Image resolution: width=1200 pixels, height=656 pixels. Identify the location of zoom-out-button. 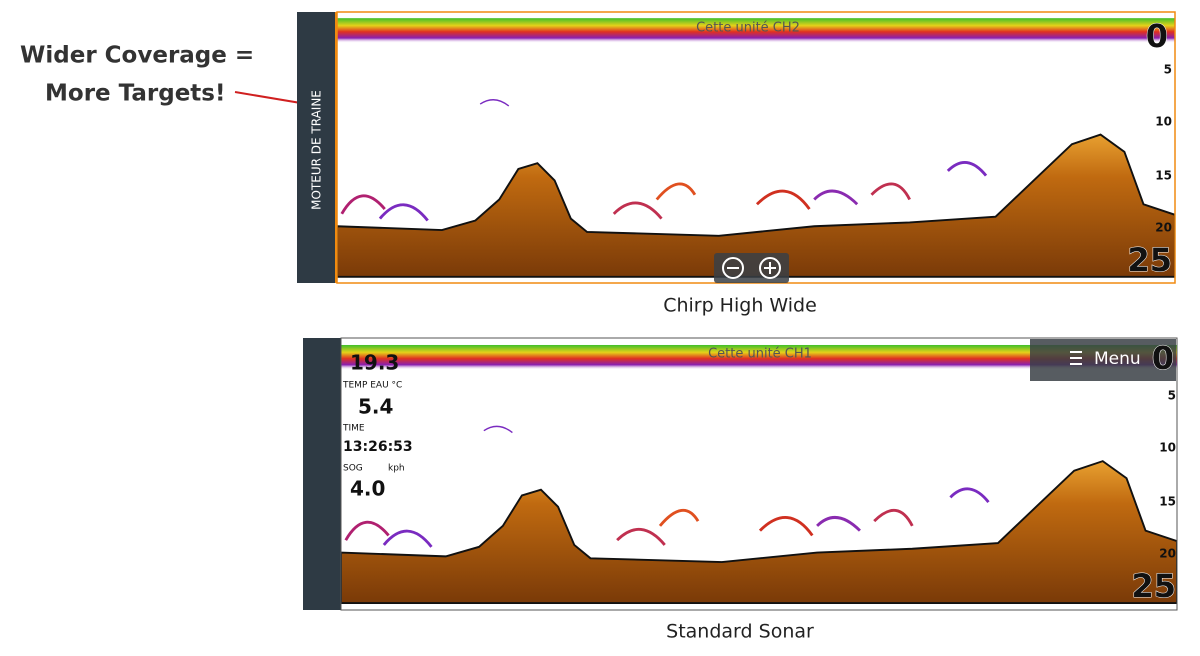
(733, 268).